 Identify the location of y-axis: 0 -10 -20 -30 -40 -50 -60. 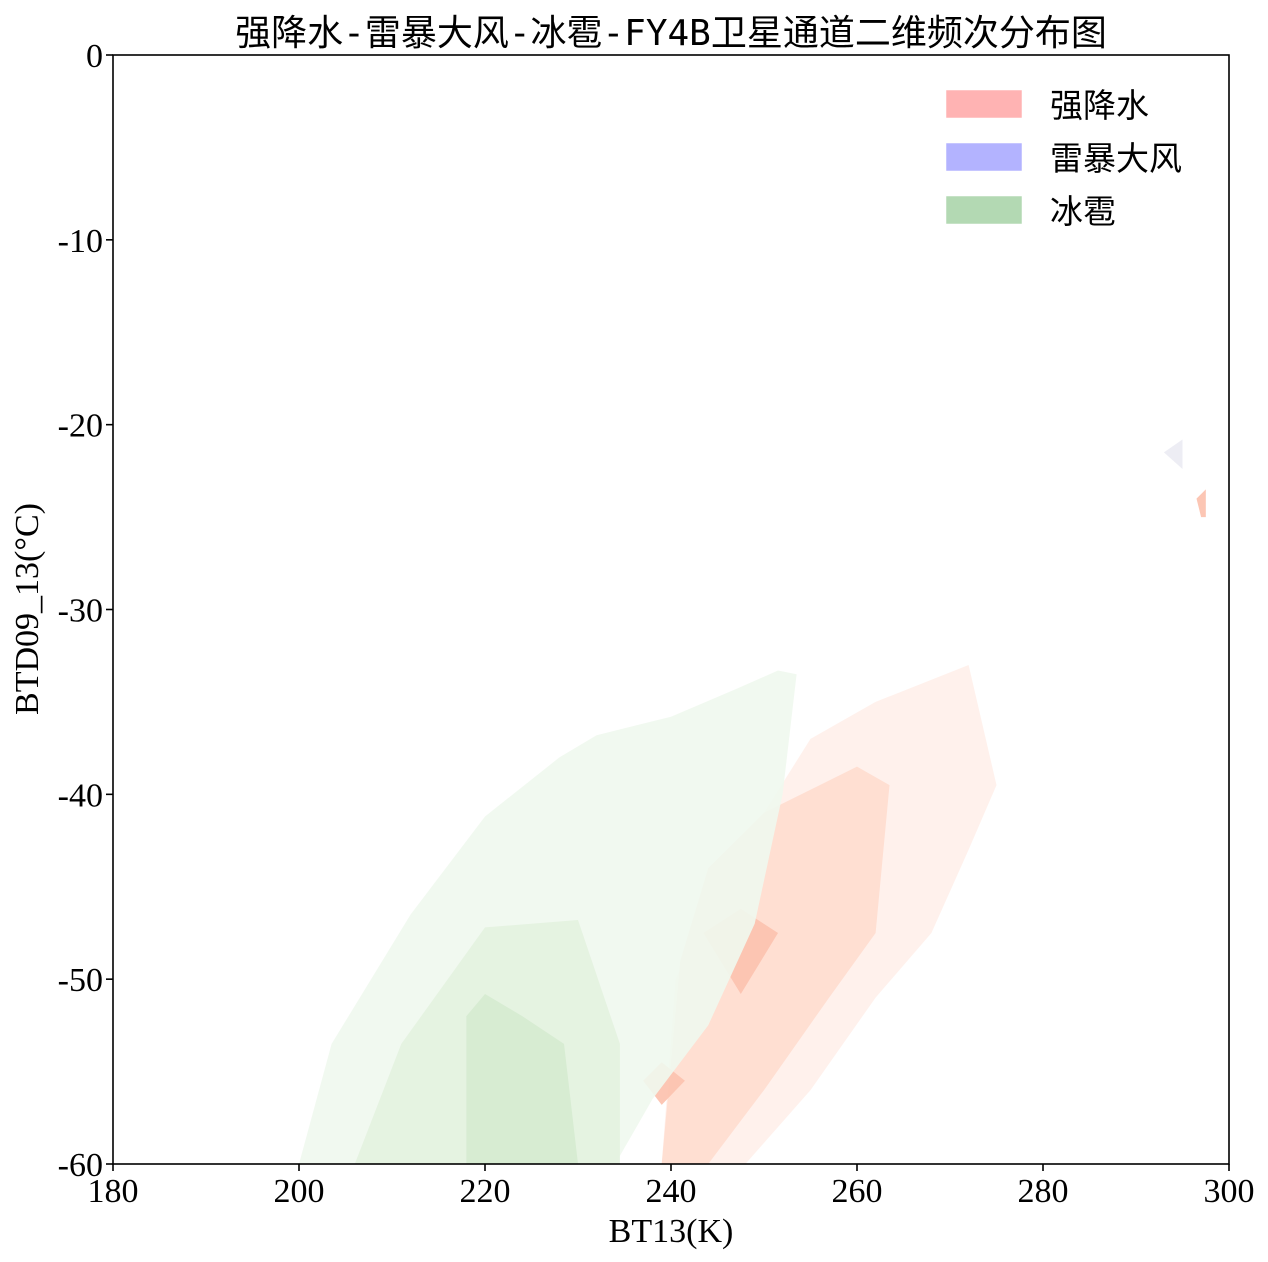
(85, 611).